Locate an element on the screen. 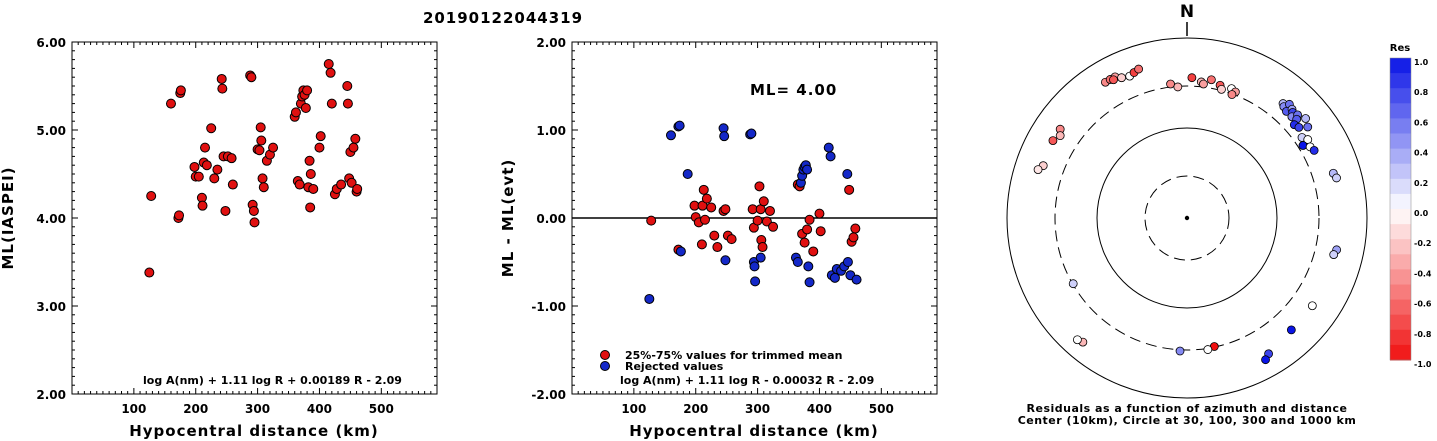 The image size is (1437, 441). colorbar-tick-label: 0.8 is located at coordinates (1421, 92).